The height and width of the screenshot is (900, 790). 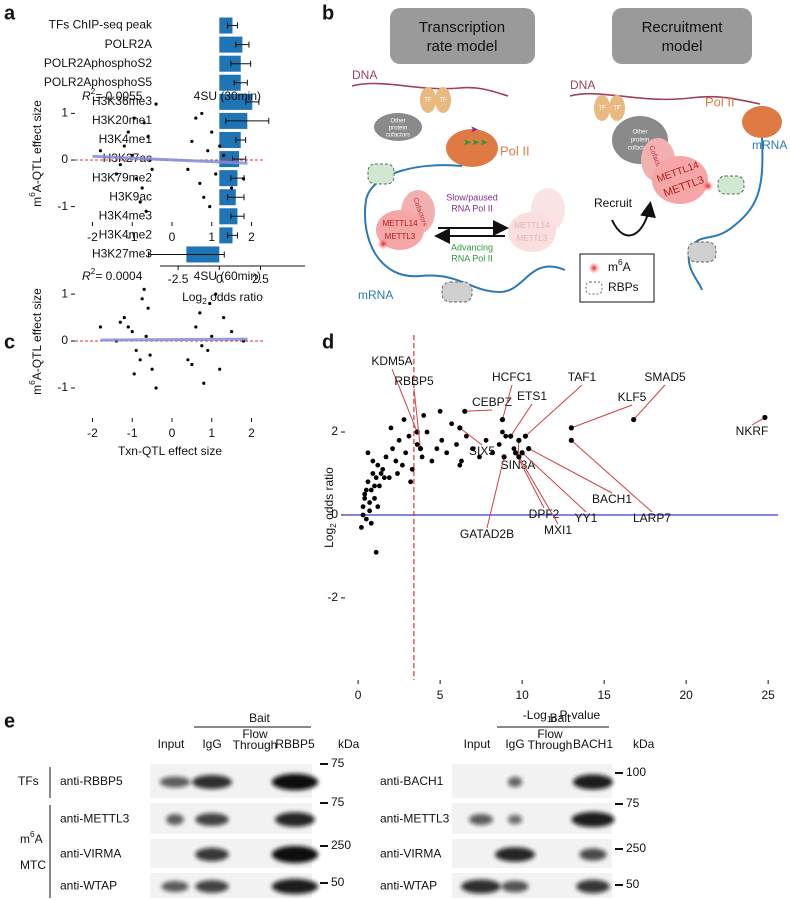 I want to click on model-title: Transcription, so click(x=462, y=27).